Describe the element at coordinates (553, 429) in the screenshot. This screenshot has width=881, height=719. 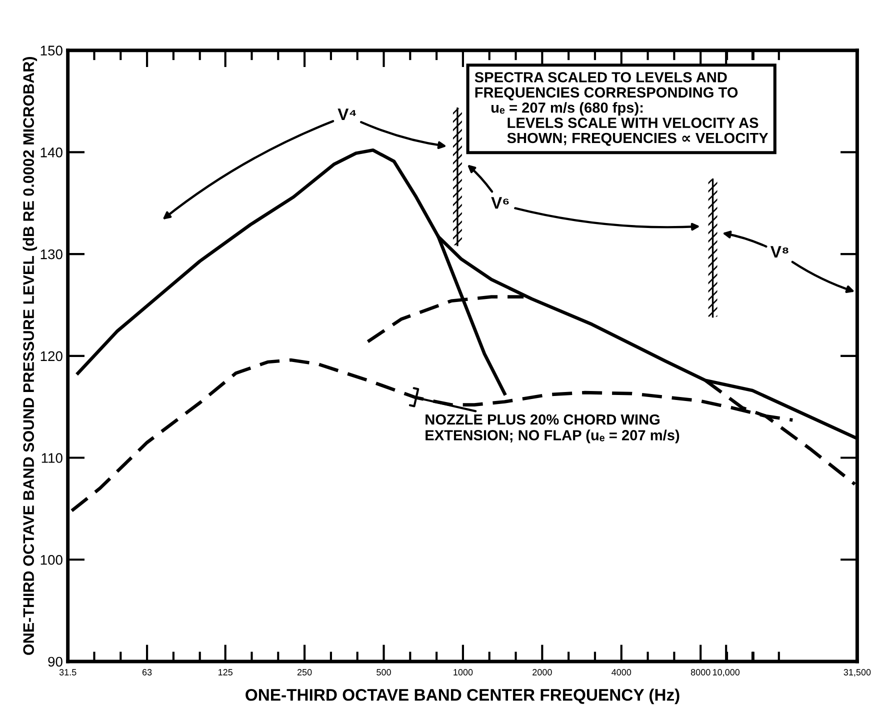
I see `annotation: NOZZLE PLUS 20% CHORD WING EXTENSION; NO FLAP (uₑ = 207 m/s)` at that location.